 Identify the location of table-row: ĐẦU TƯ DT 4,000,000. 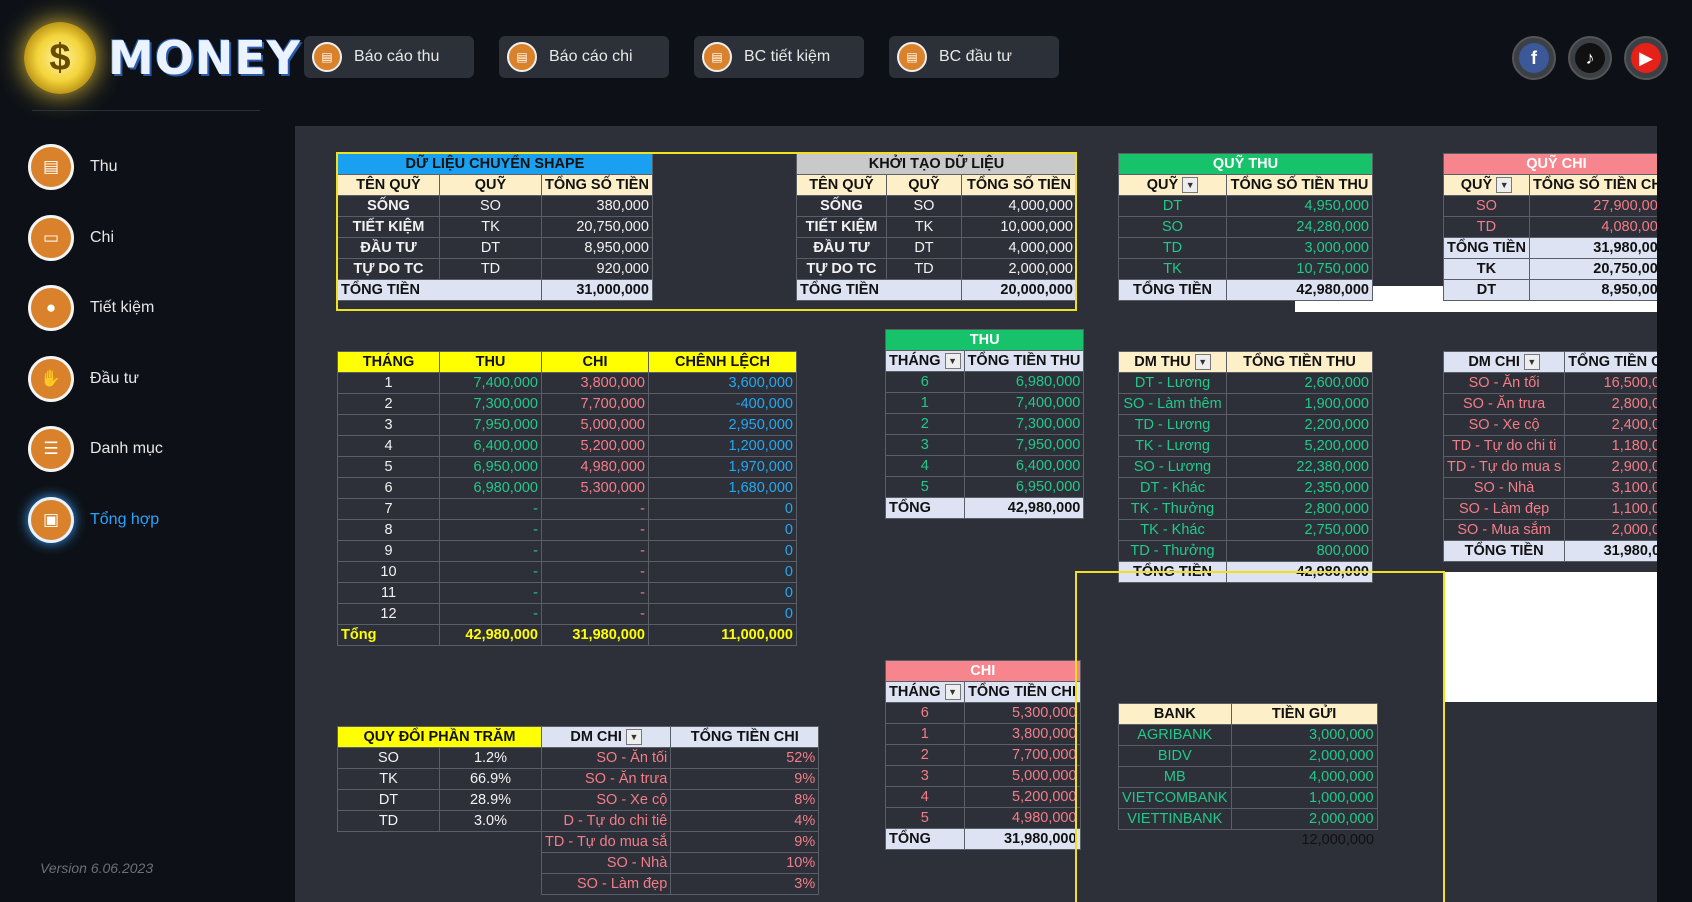
(936, 248).